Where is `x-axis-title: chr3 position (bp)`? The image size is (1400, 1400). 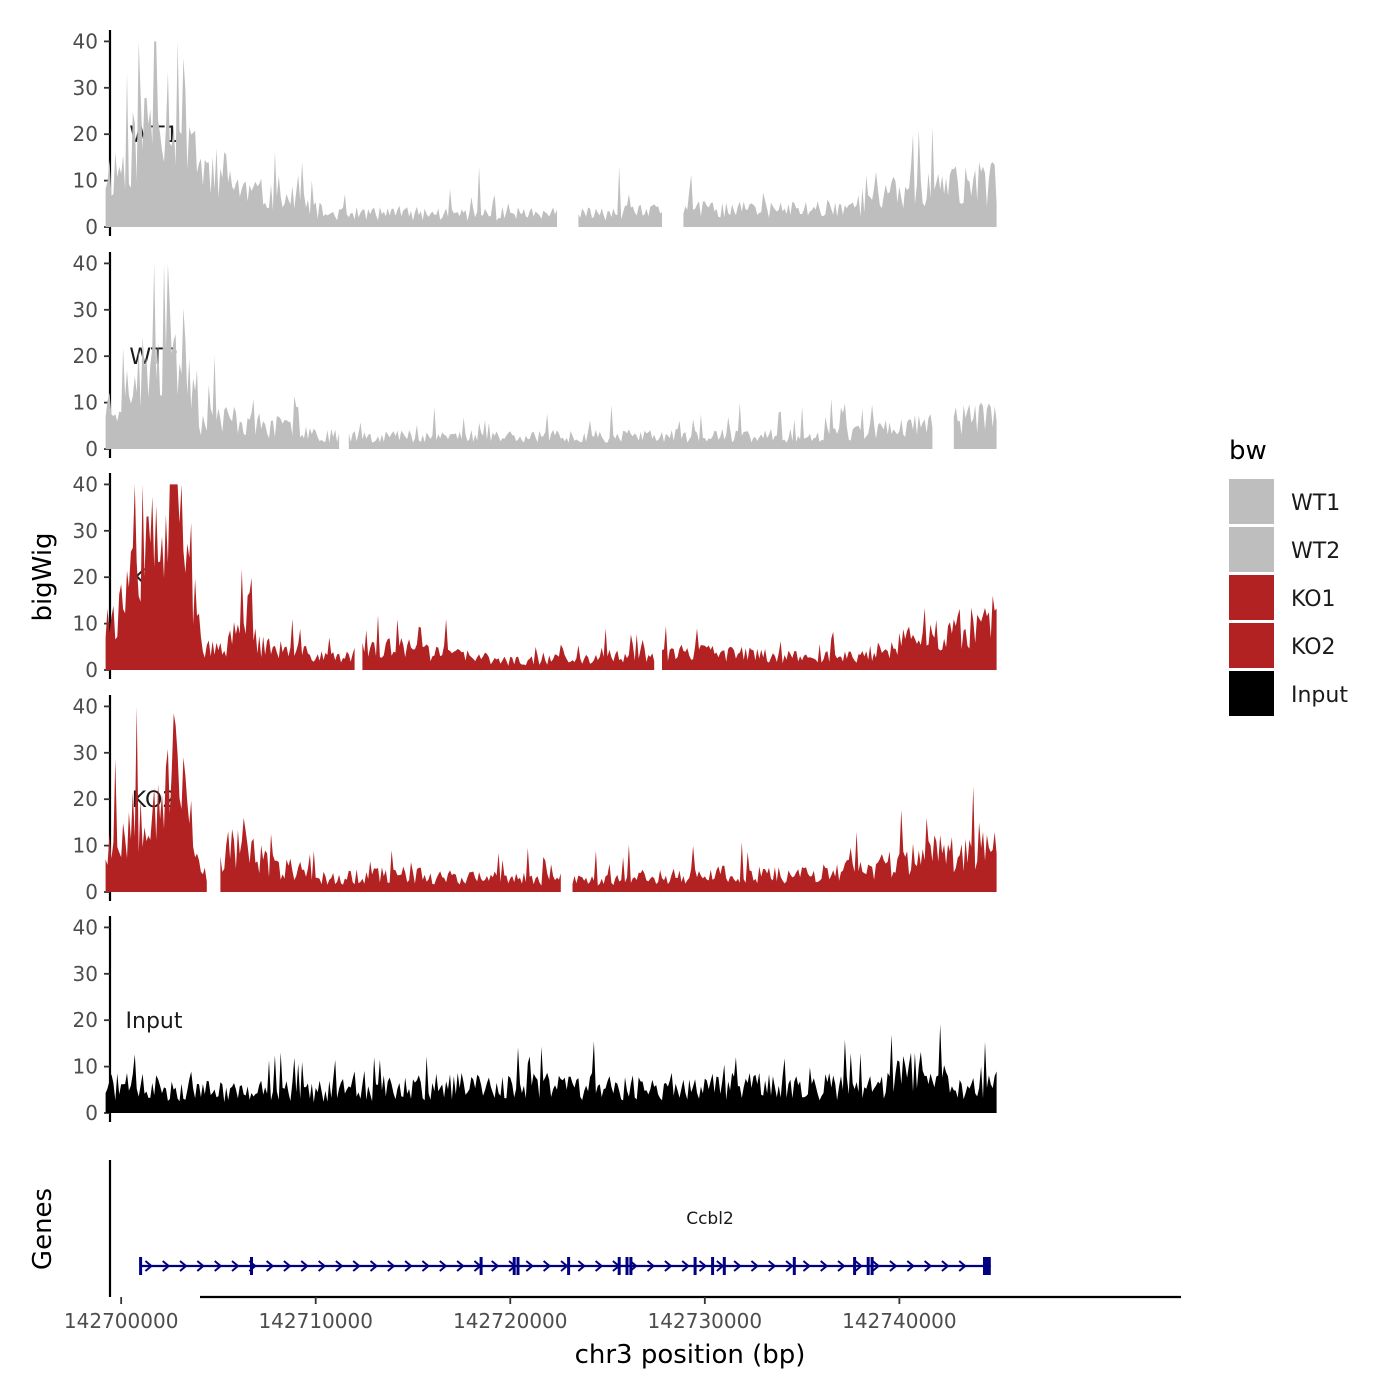
x-axis-title: chr3 position (bp) is located at coordinates (690, 1355).